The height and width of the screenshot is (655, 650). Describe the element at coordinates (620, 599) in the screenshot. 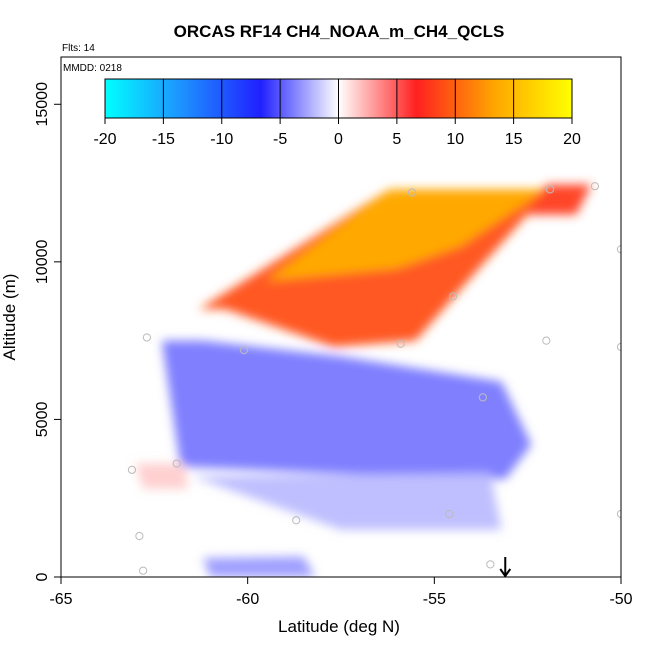

I see `x-tick-label: -50` at that location.